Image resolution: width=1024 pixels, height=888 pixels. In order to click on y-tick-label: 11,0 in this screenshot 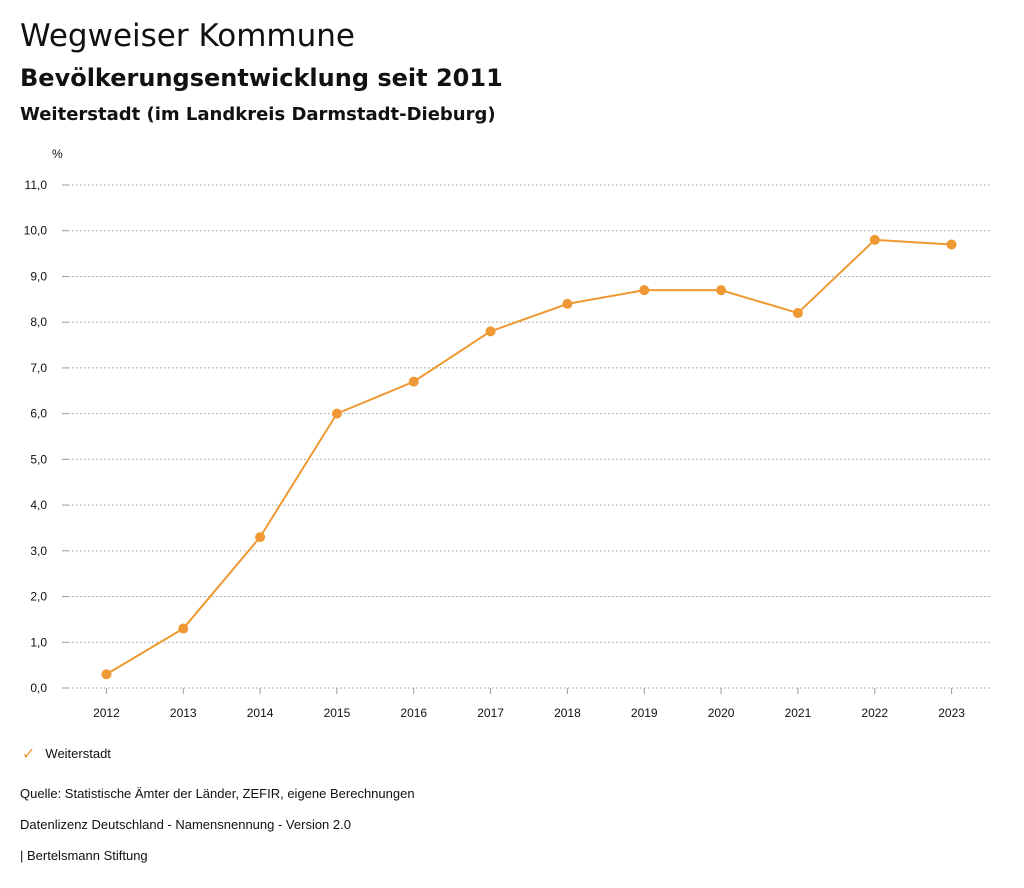, I will do `click(36, 185)`.